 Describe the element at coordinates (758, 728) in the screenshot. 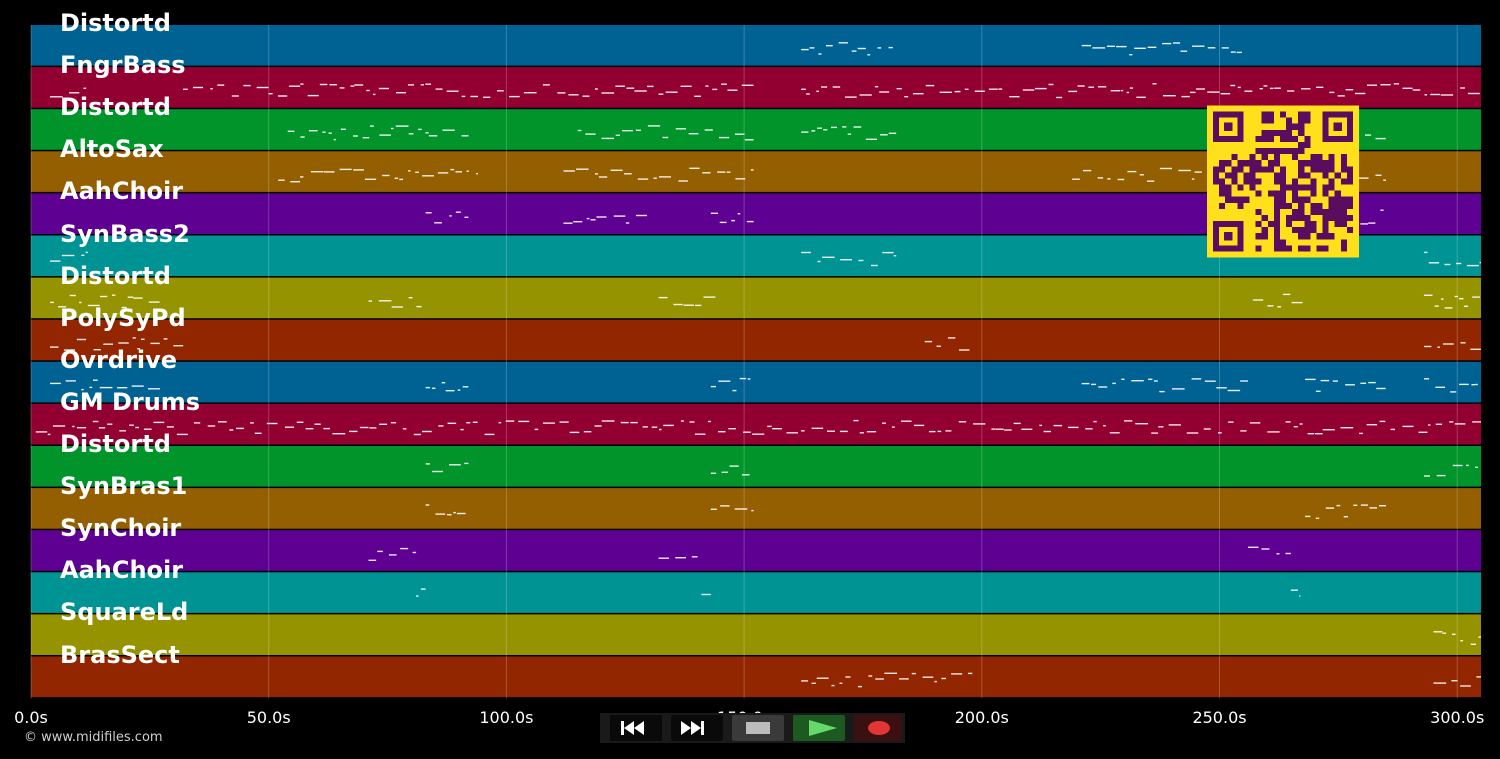

I see `stop-button` at that location.